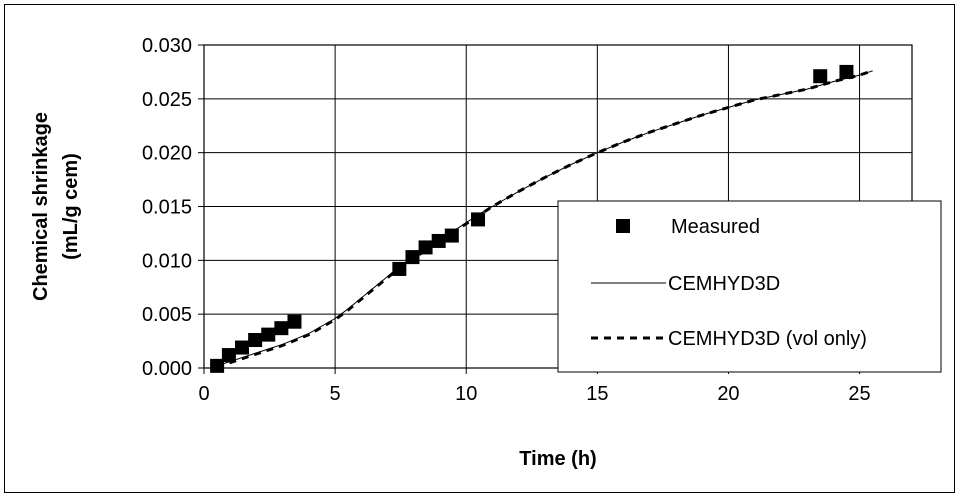  I want to click on legend-label-cemhyd3d: CEMHYD3D, so click(724, 284).